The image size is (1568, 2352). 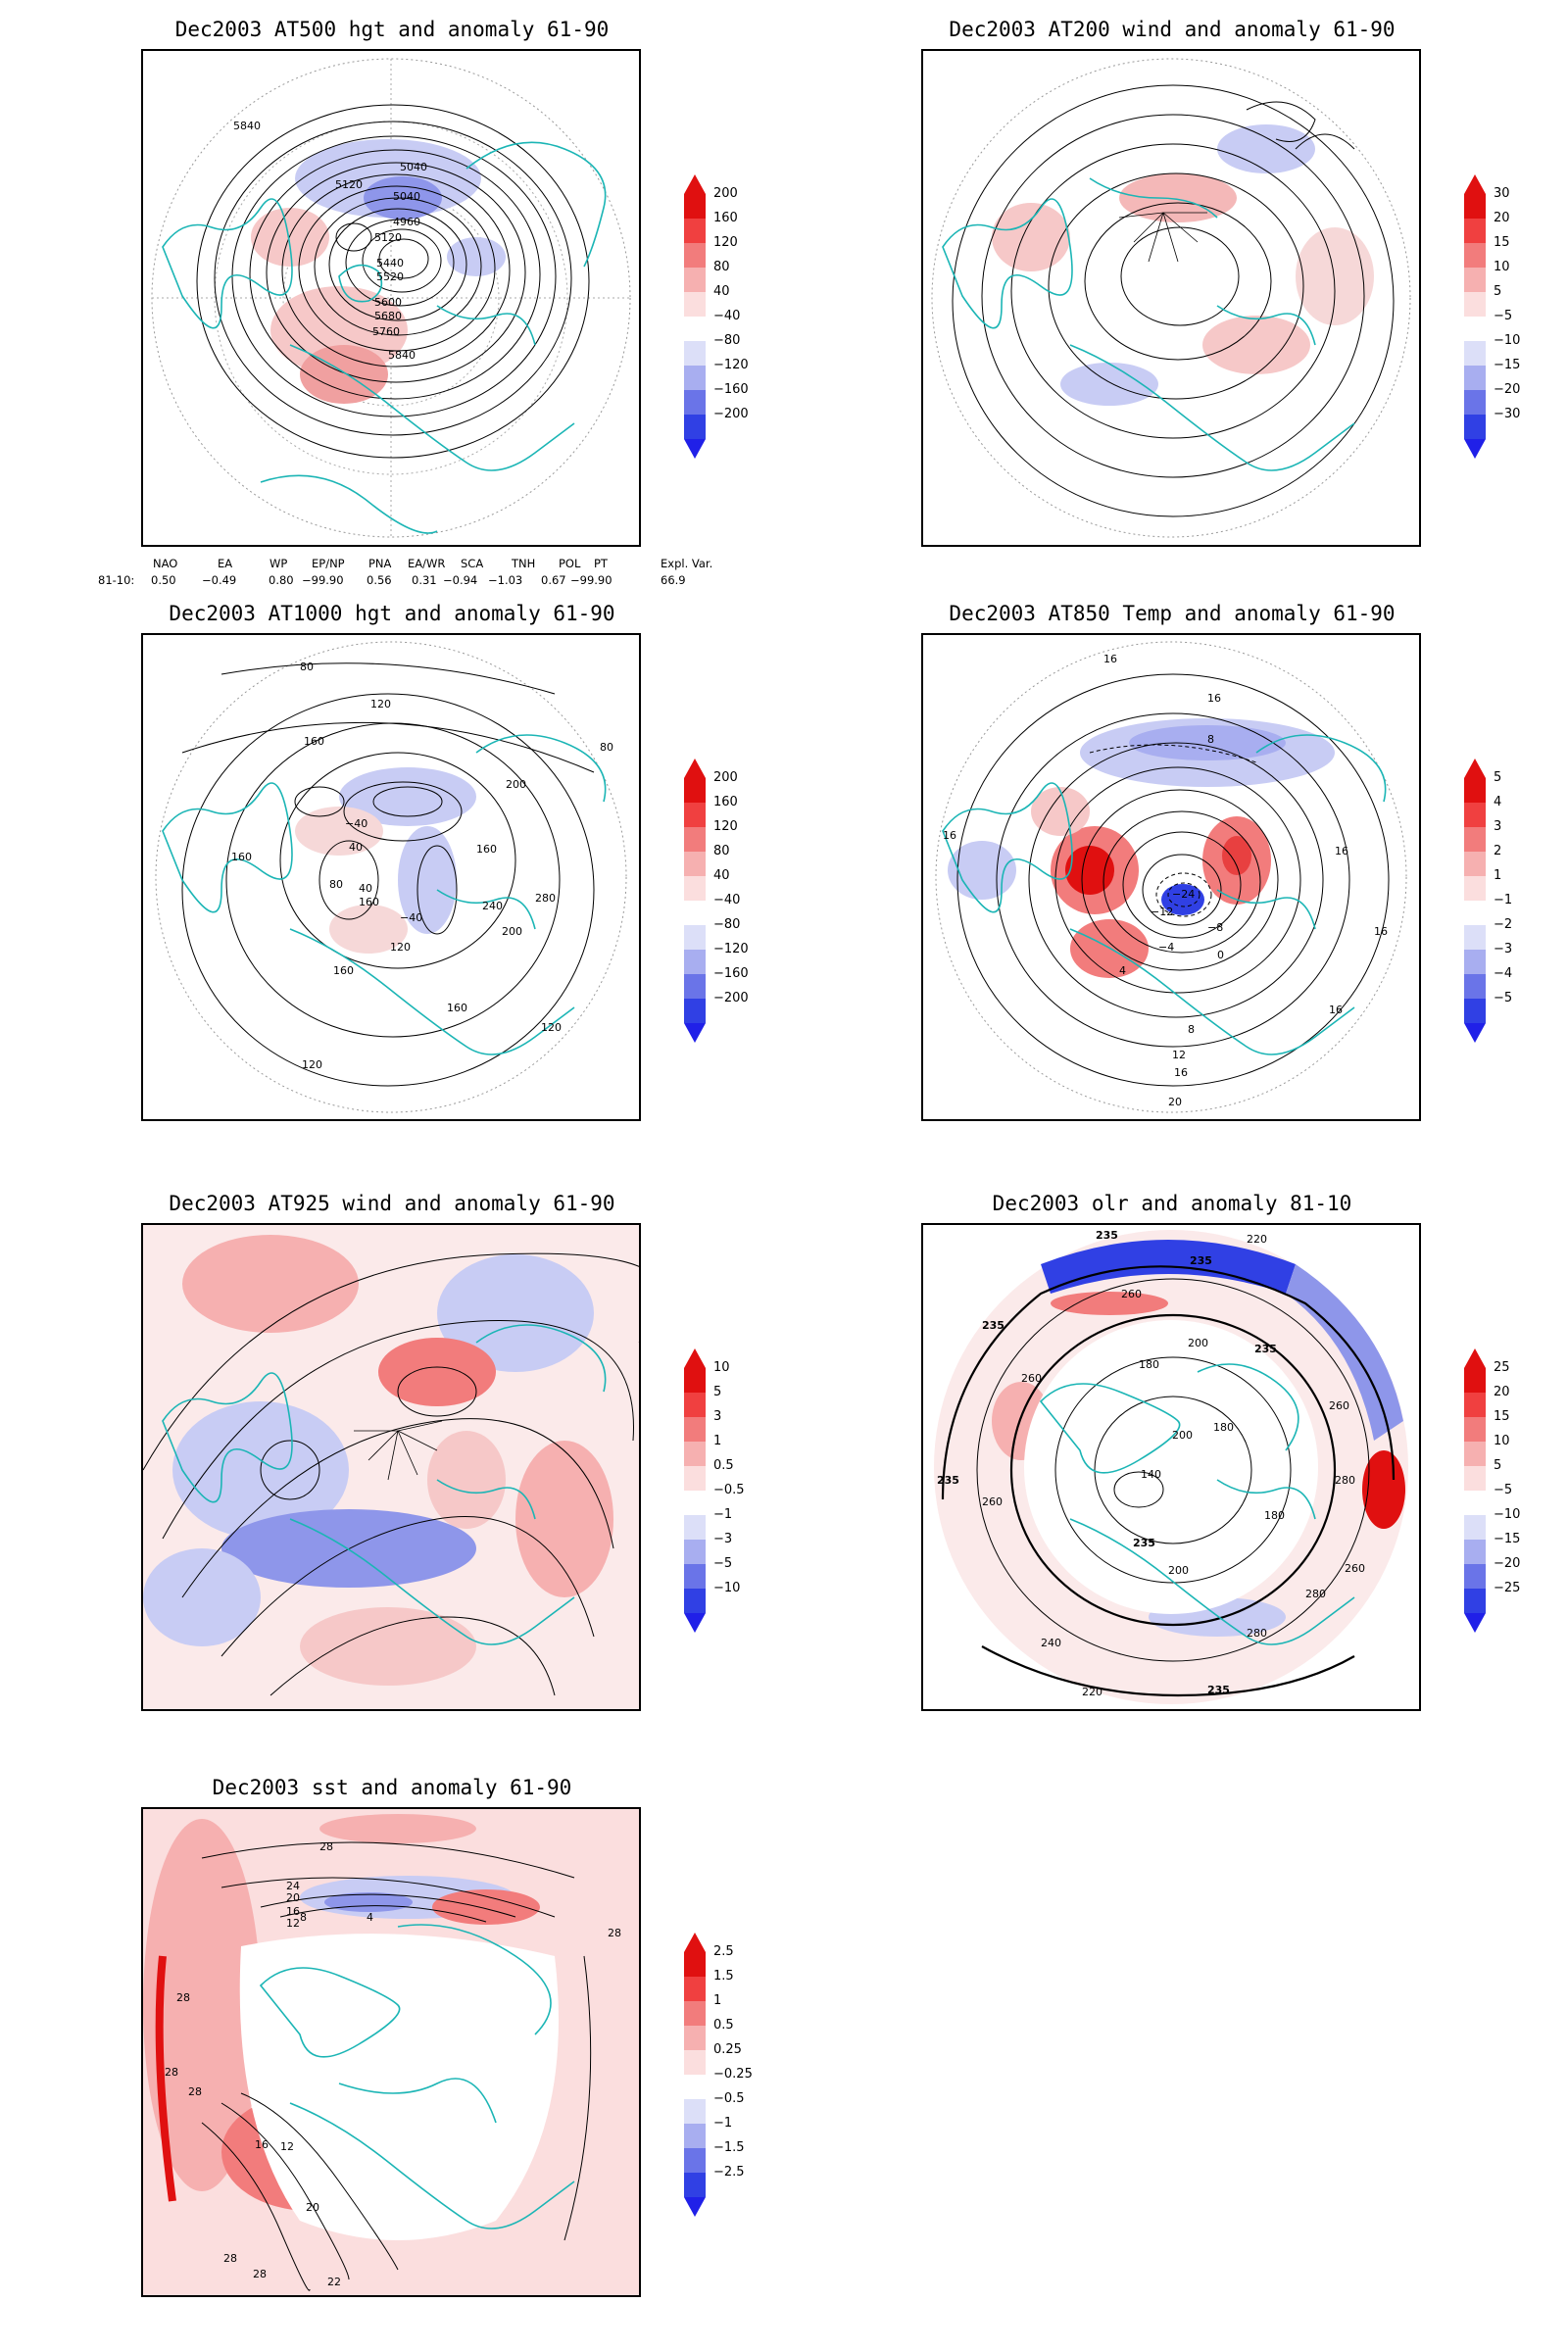 I want to click on colorbar-tick: −160, so click(x=731, y=973).